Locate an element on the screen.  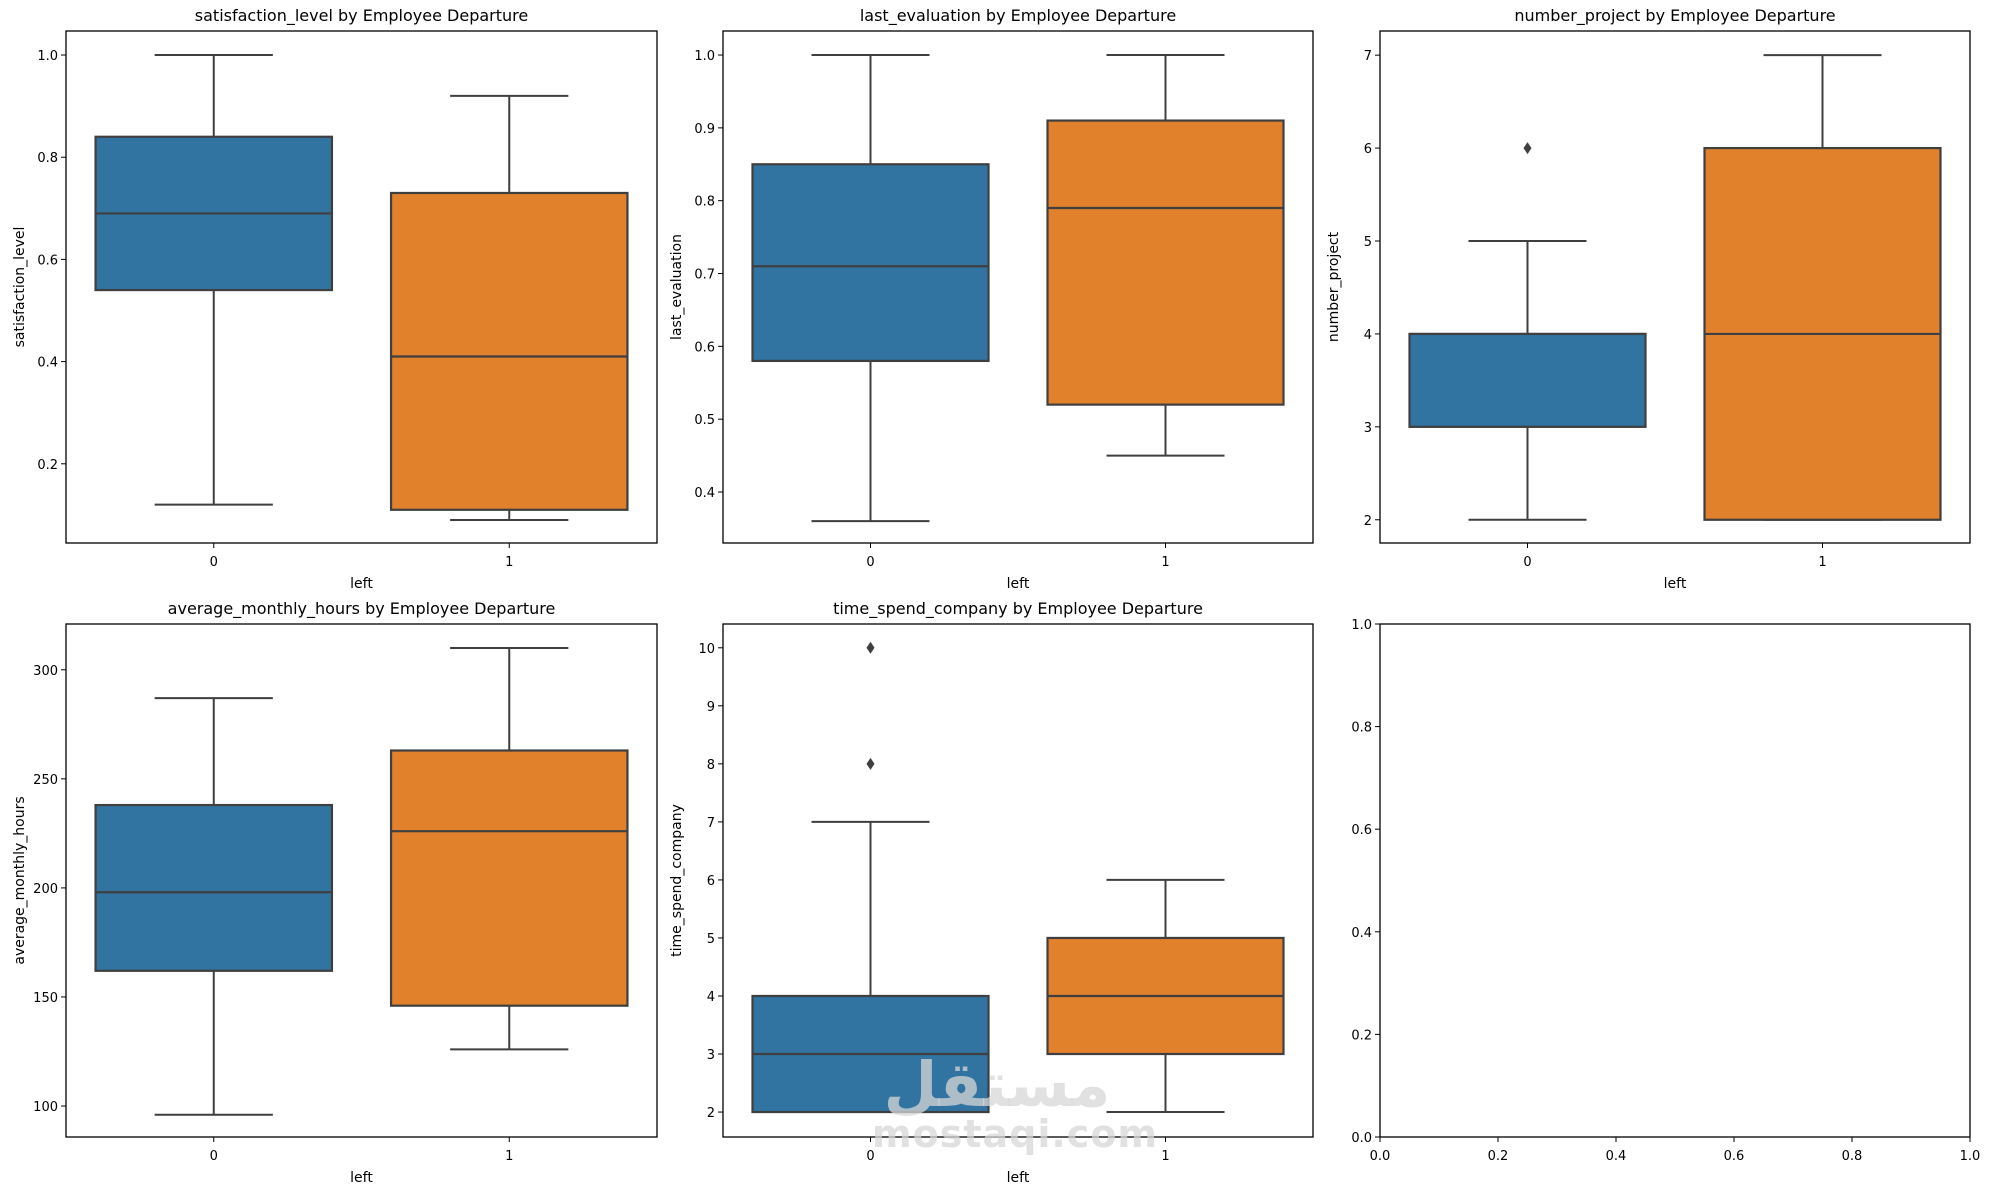
plot-title: time_spend_company by Employee Departure is located at coordinates (1018, 609).